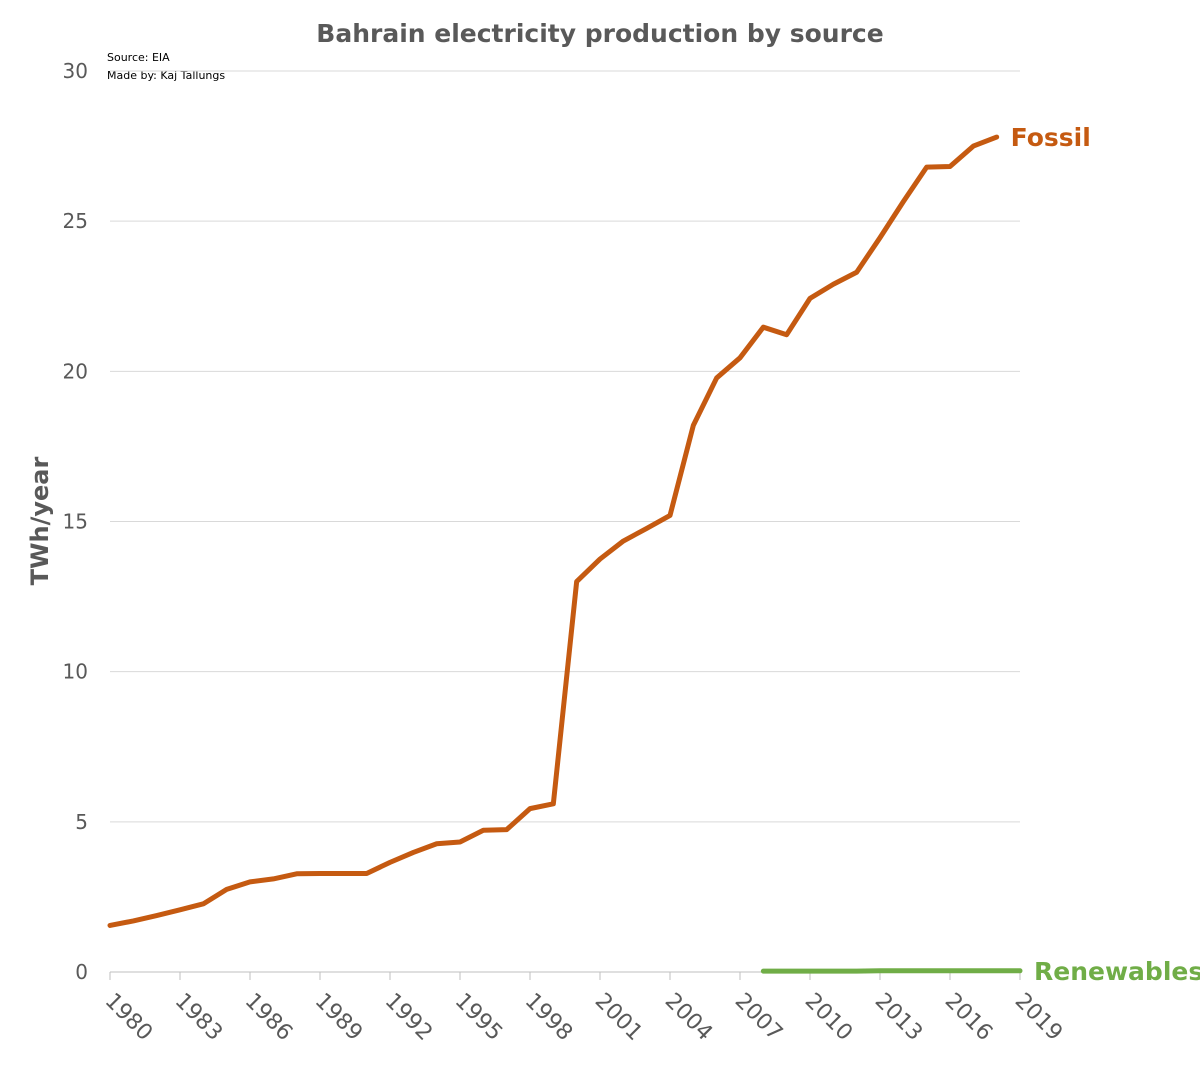 Image resolution: width=1200 pixels, height=1075 pixels. I want to click on series-label: Renewables, so click(1117, 971).